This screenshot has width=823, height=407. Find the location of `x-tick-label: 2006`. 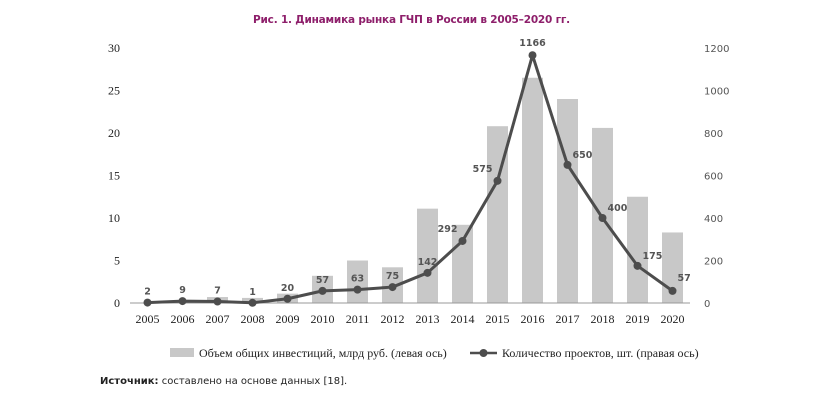

x-tick-label: 2006 is located at coordinates (183, 319).